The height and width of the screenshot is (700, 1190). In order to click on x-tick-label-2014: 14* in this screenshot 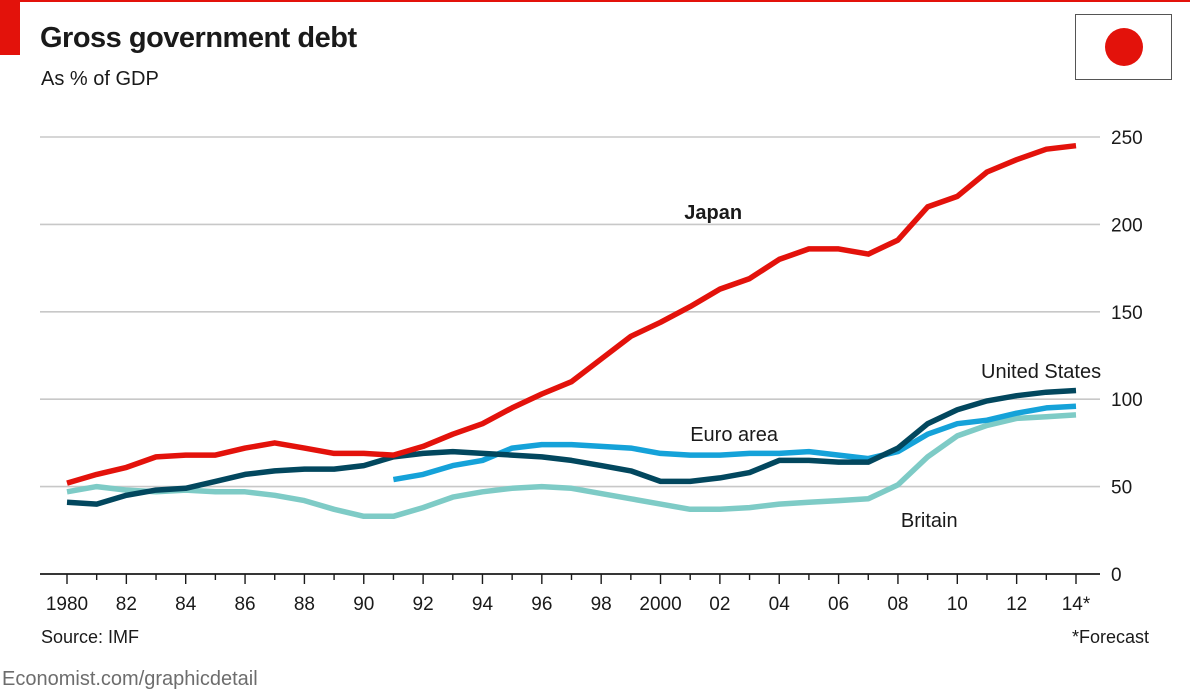, I will do `click(1076, 604)`.